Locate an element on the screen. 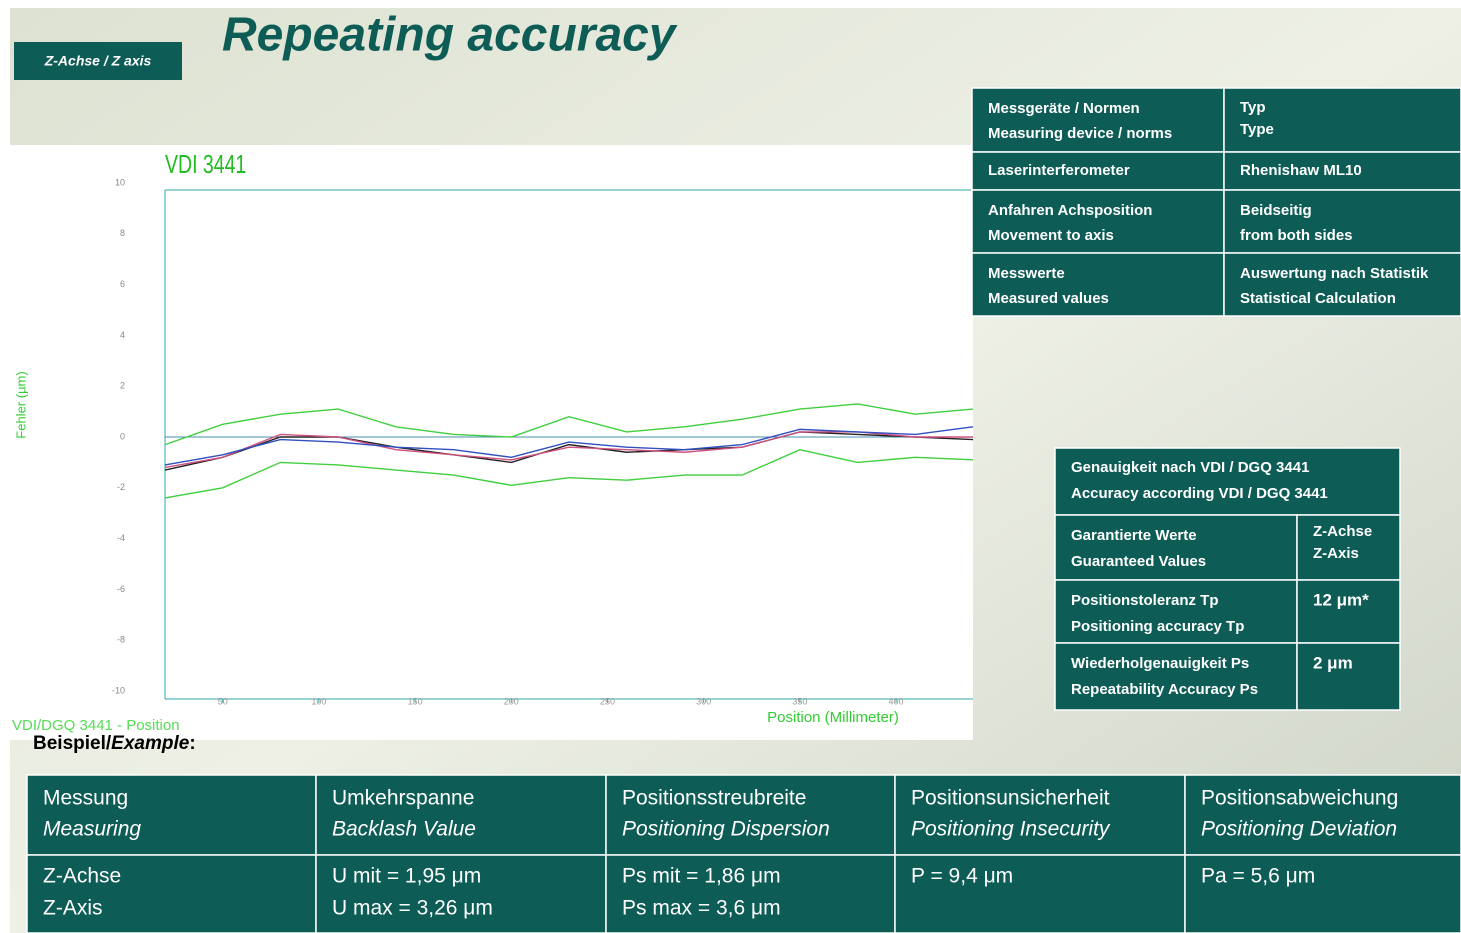  y-tick-label: 10 is located at coordinates (120, 182).